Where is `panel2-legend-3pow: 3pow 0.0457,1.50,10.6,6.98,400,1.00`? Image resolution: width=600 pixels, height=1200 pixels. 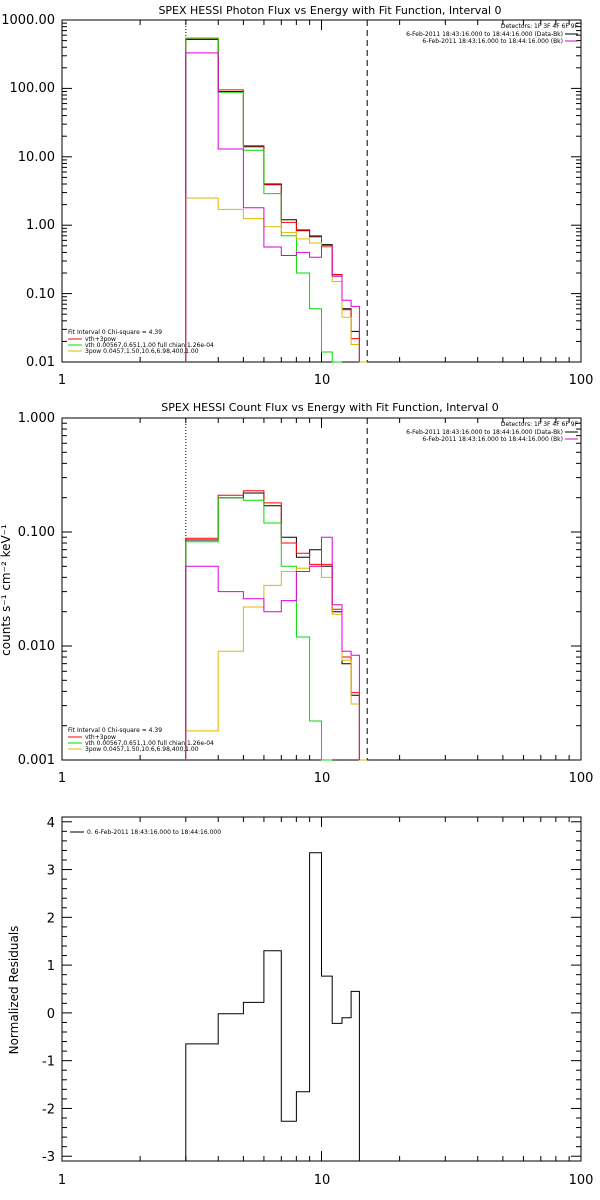
panel2-legend-3pow: 3pow 0.0457,1.50,10.6,6.98,400,1.00 is located at coordinates (142, 749).